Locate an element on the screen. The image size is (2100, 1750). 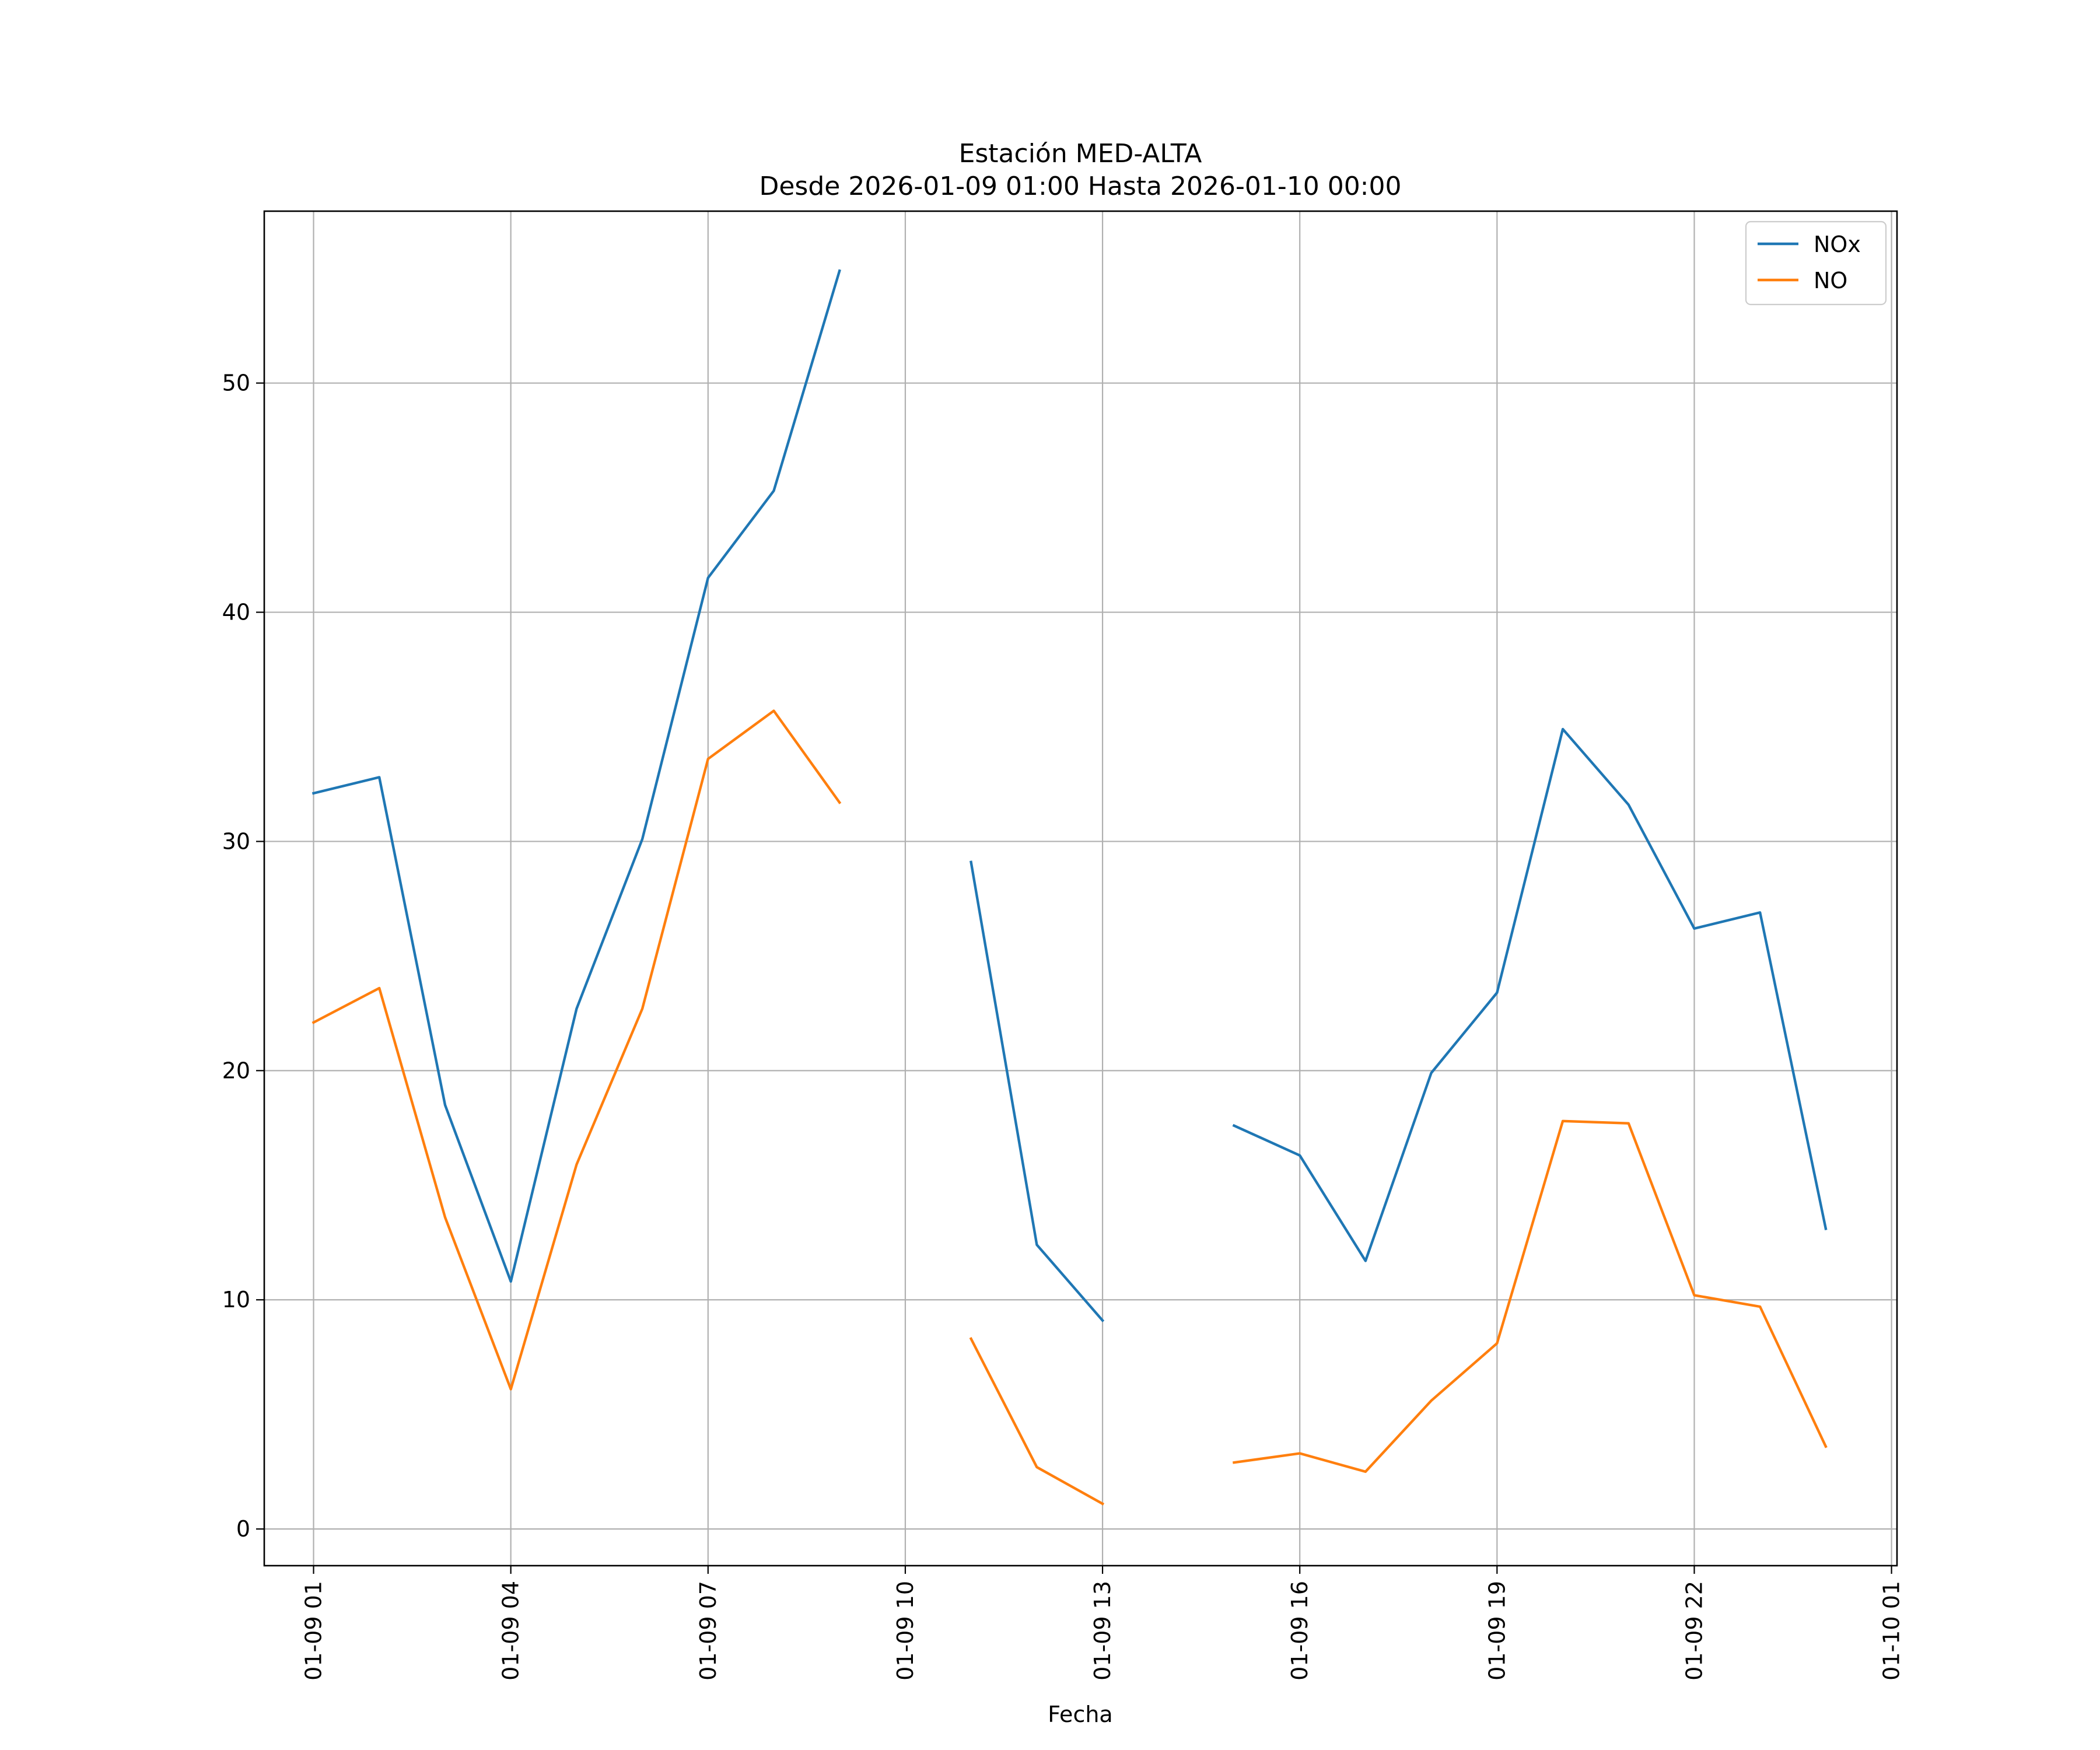
legend-label-no: NO is located at coordinates (1831, 280).